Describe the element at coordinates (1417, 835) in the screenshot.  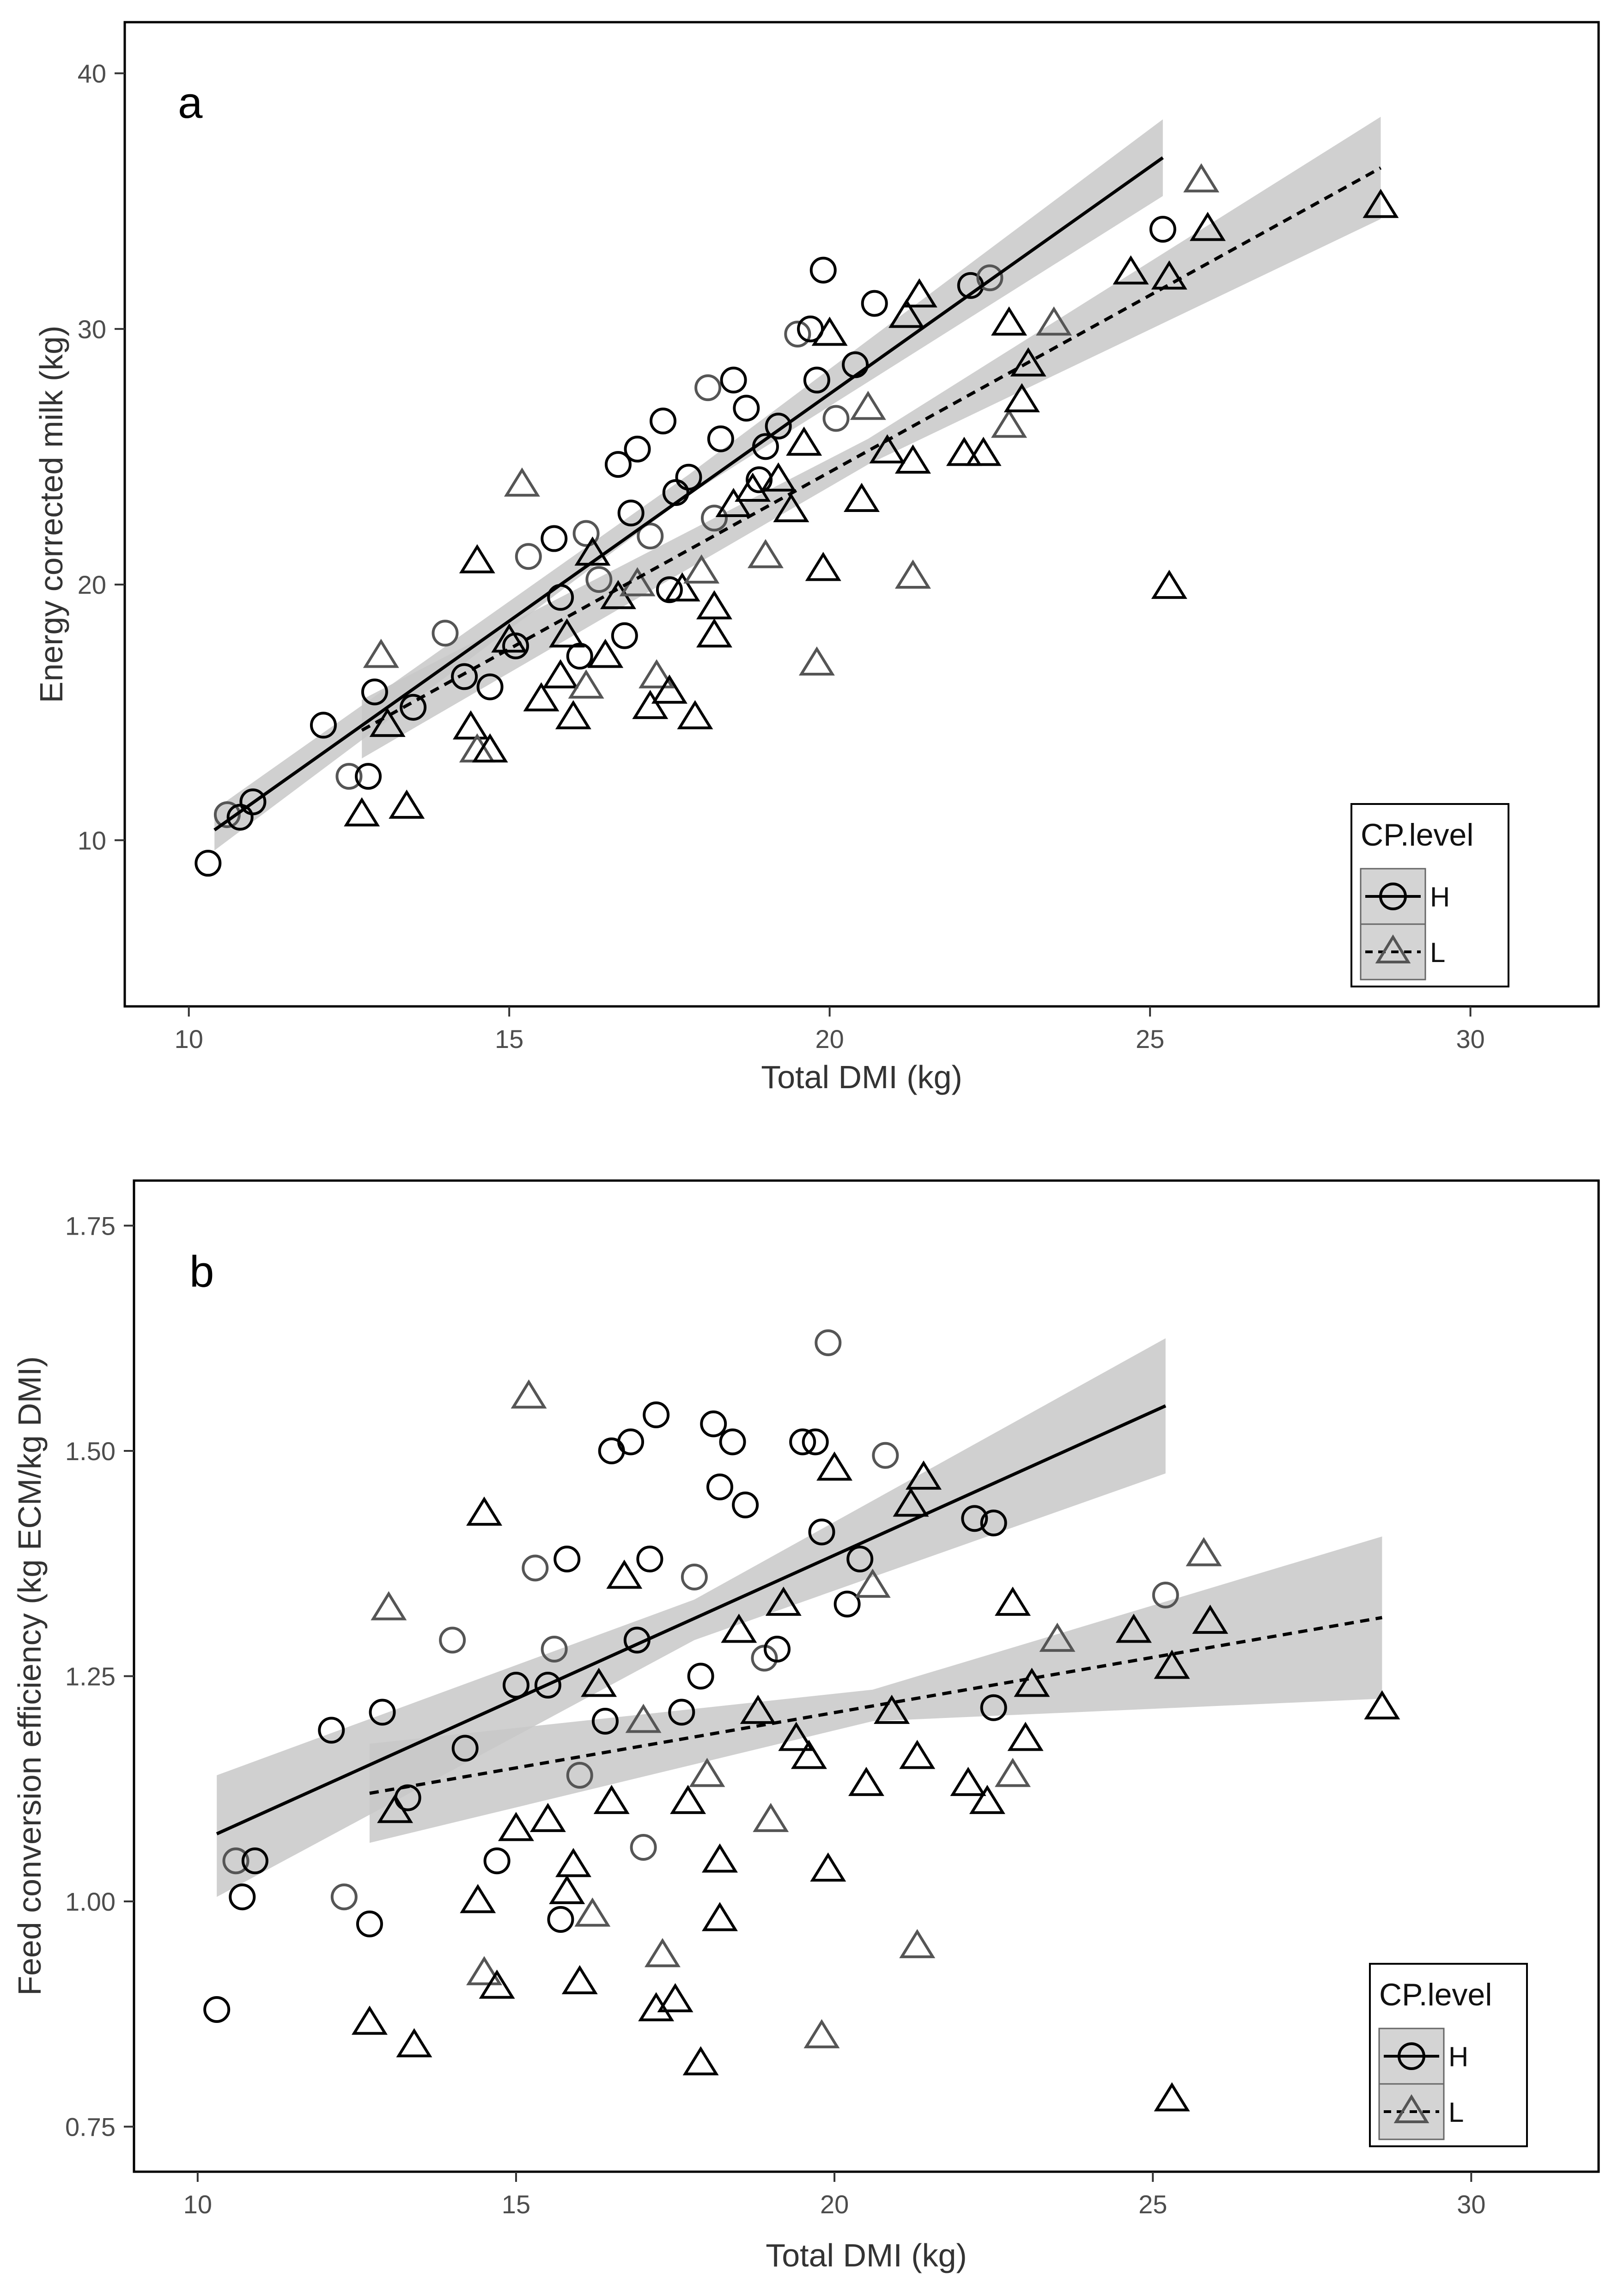
I see `panel-a-legend-title: CP.level` at that location.